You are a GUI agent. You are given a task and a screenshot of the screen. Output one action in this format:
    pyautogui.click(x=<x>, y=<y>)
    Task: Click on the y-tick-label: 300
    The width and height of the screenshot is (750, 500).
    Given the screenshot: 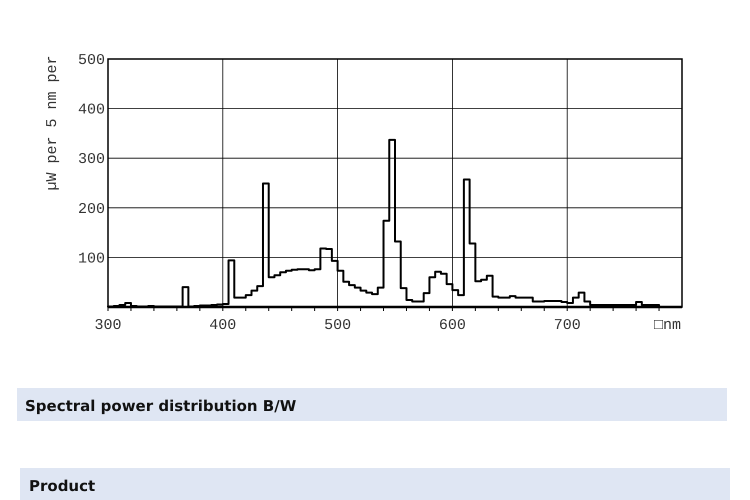 What is the action you would take?
    pyautogui.click(x=91, y=159)
    